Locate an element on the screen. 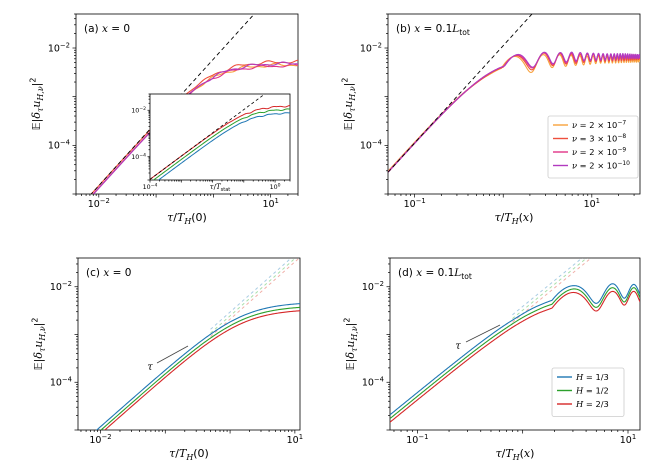 This screenshot has width=666, height=465. panel-label-a: (a) x = 0 is located at coordinates (107, 29).